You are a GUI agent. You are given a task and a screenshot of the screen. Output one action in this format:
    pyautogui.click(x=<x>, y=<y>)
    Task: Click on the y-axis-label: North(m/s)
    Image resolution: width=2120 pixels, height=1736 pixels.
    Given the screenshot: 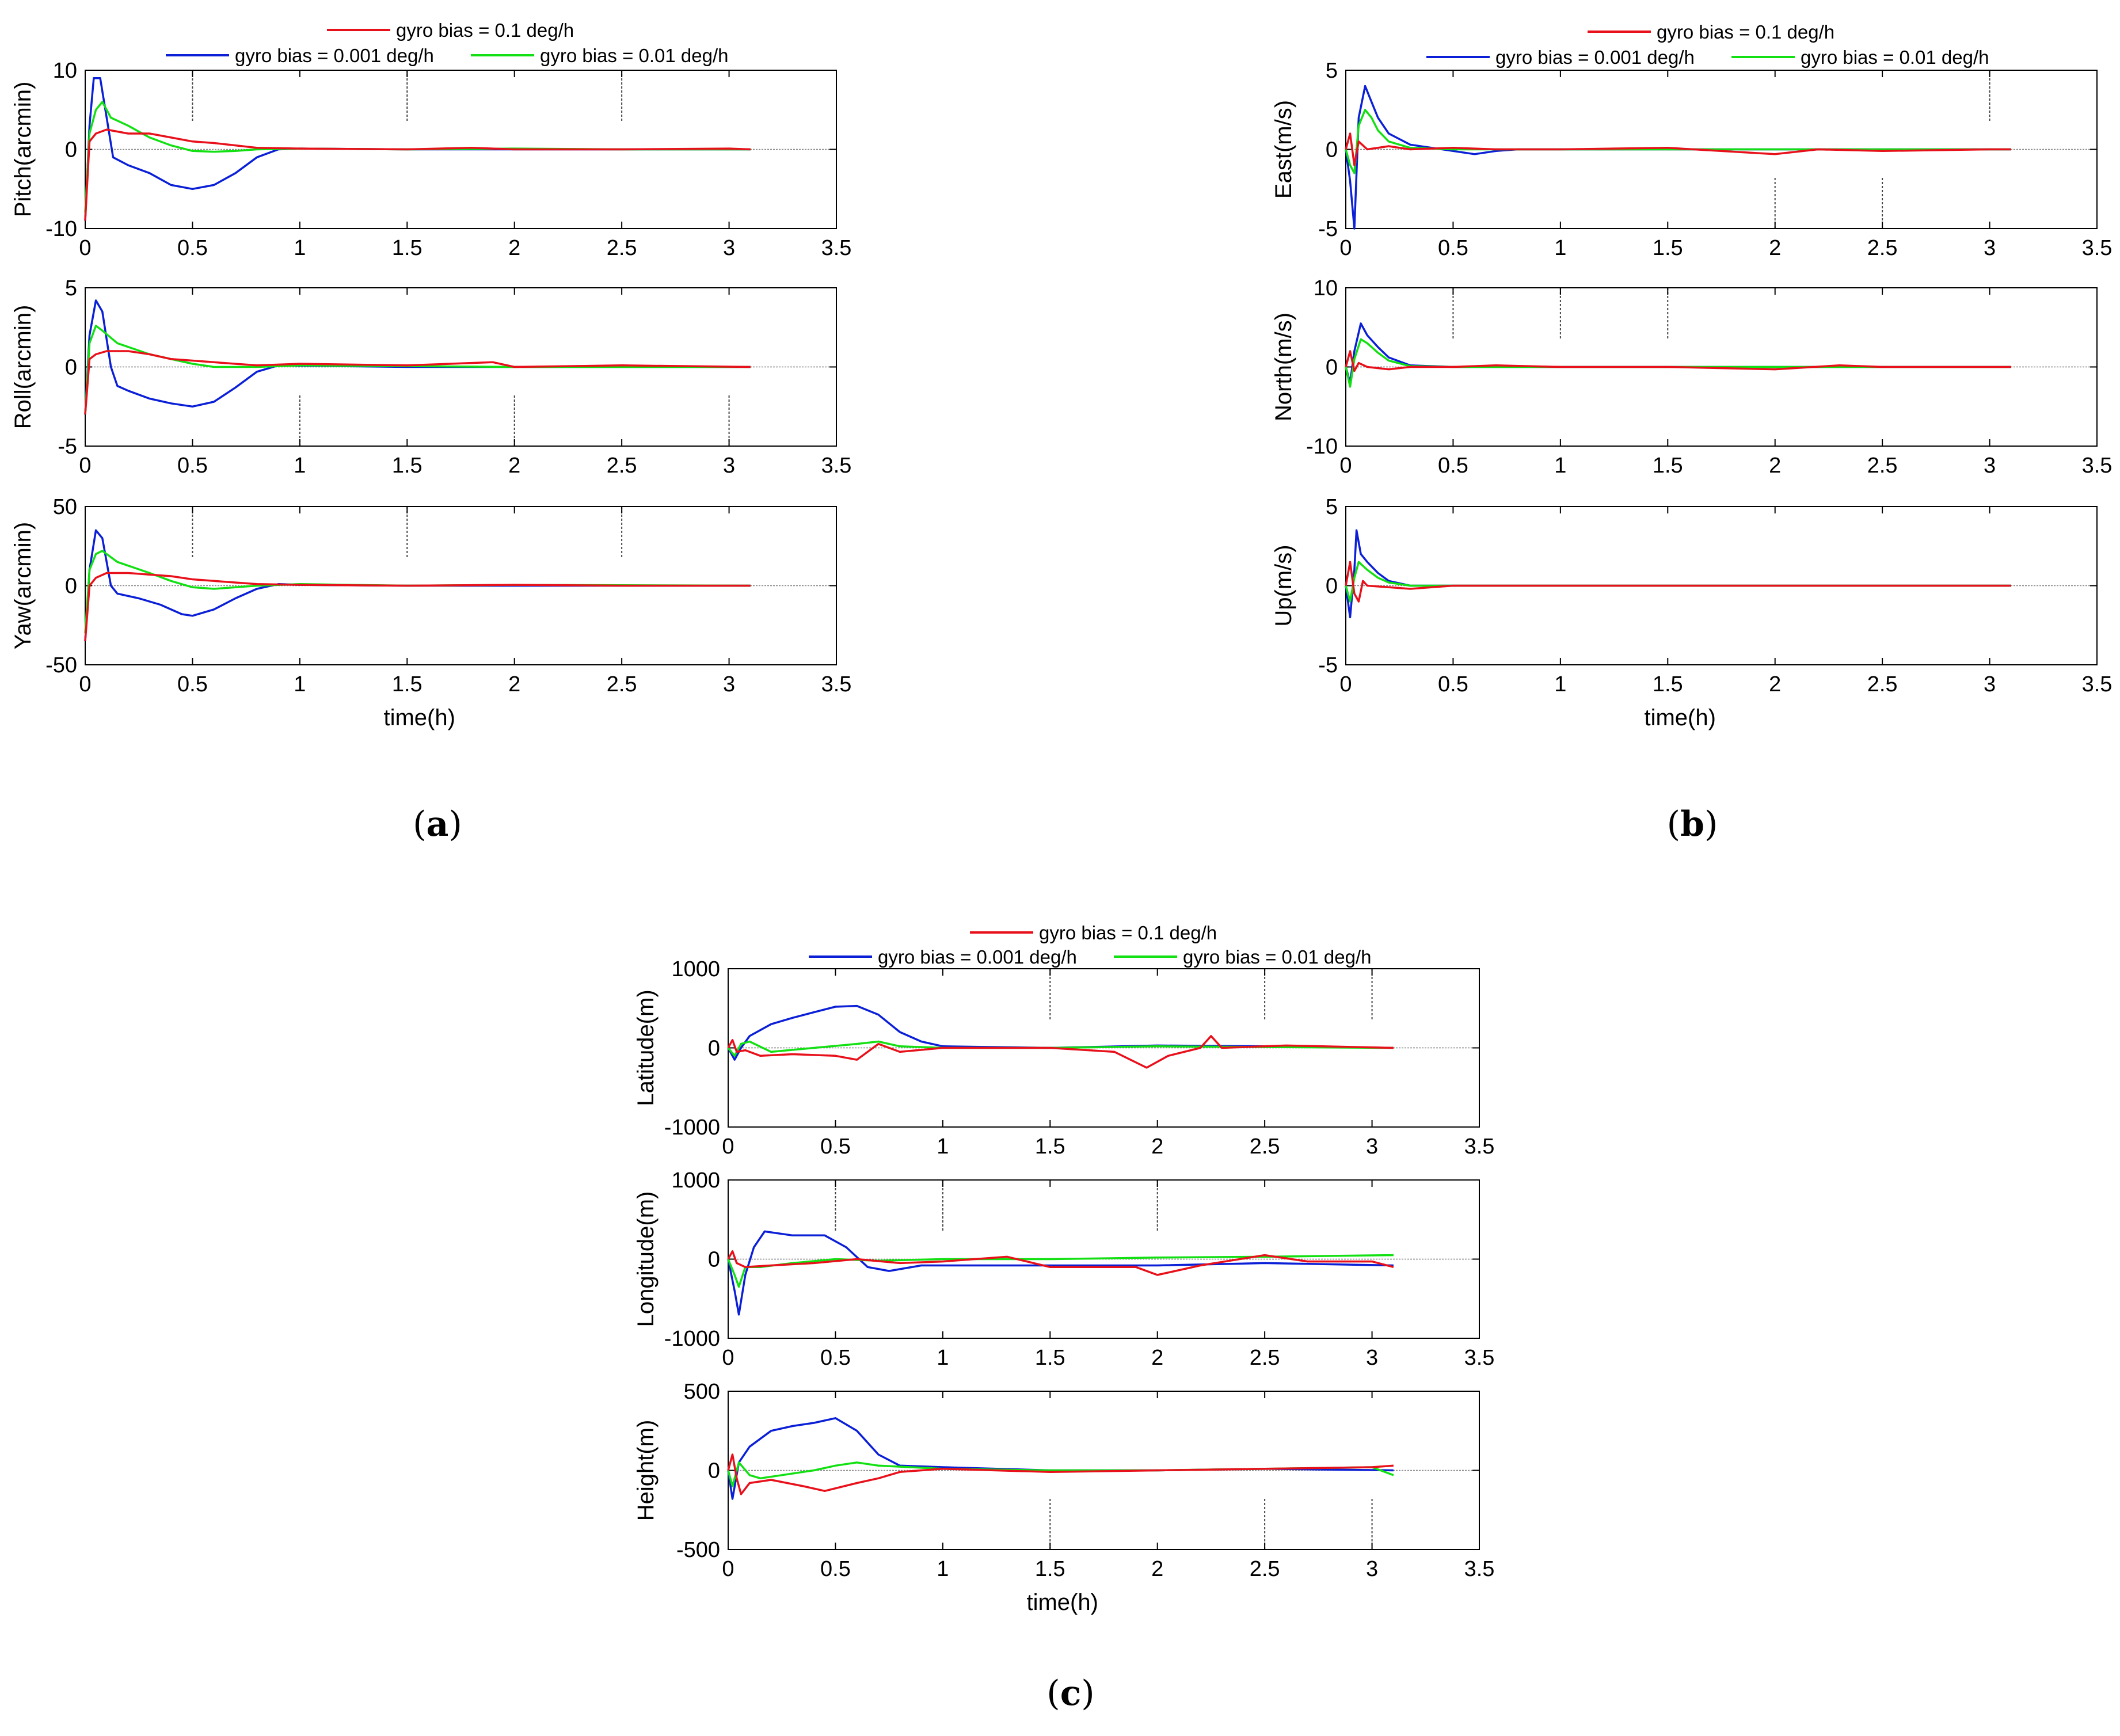 What is the action you would take?
    pyautogui.click(x=1283, y=367)
    